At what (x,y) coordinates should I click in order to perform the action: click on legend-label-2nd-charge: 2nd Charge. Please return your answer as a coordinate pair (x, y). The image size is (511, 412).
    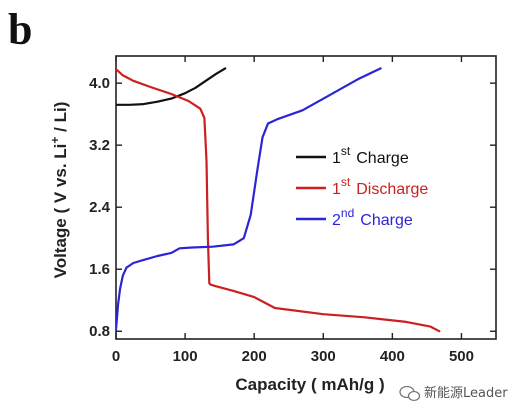
    Looking at the image, I should click on (372, 217).